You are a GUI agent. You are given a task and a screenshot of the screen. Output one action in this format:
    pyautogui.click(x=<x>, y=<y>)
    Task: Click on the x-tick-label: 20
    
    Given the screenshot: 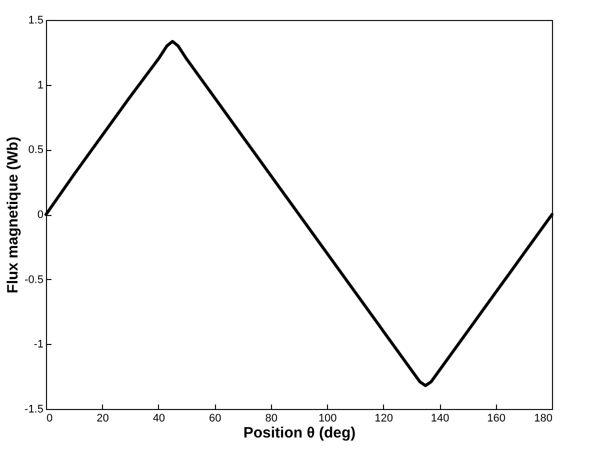 What is the action you would take?
    pyautogui.click(x=102, y=418)
    